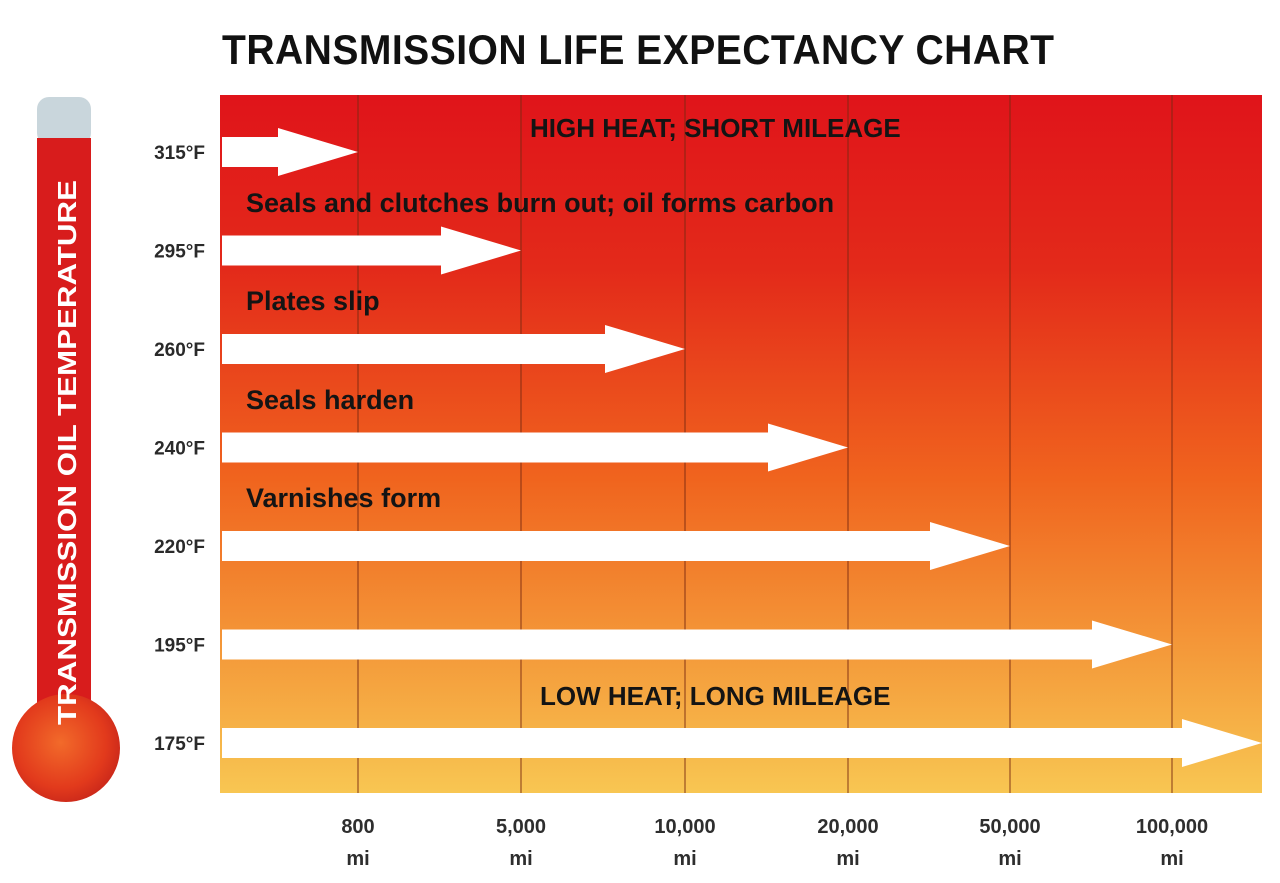 The width and height of the screenshot is (1280, 883). What do you see at coordinates (179, 547) in the screenshot?
I see `y-tick-label: 220°F` at bounding box center [179, 547].